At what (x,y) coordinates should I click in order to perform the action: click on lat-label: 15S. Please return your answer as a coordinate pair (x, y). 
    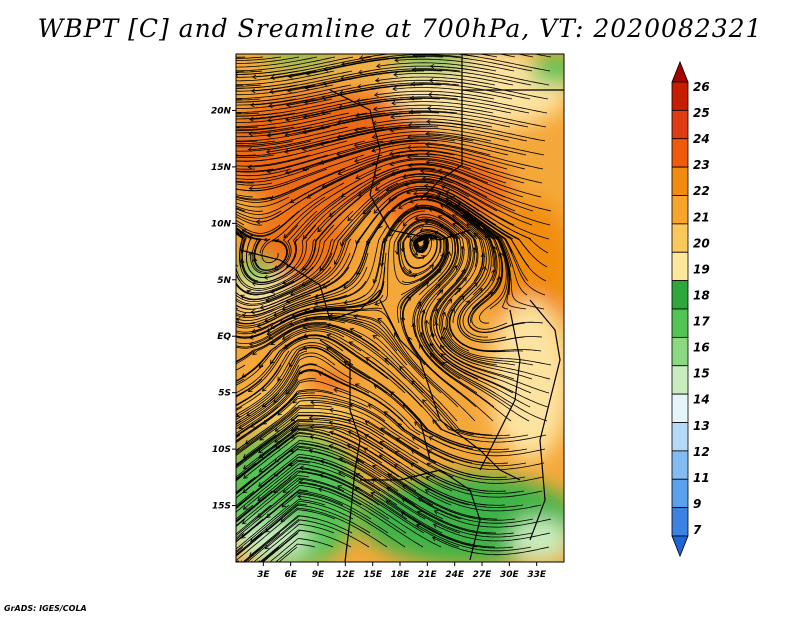
    Looking at the image, I should click on (221, 507).